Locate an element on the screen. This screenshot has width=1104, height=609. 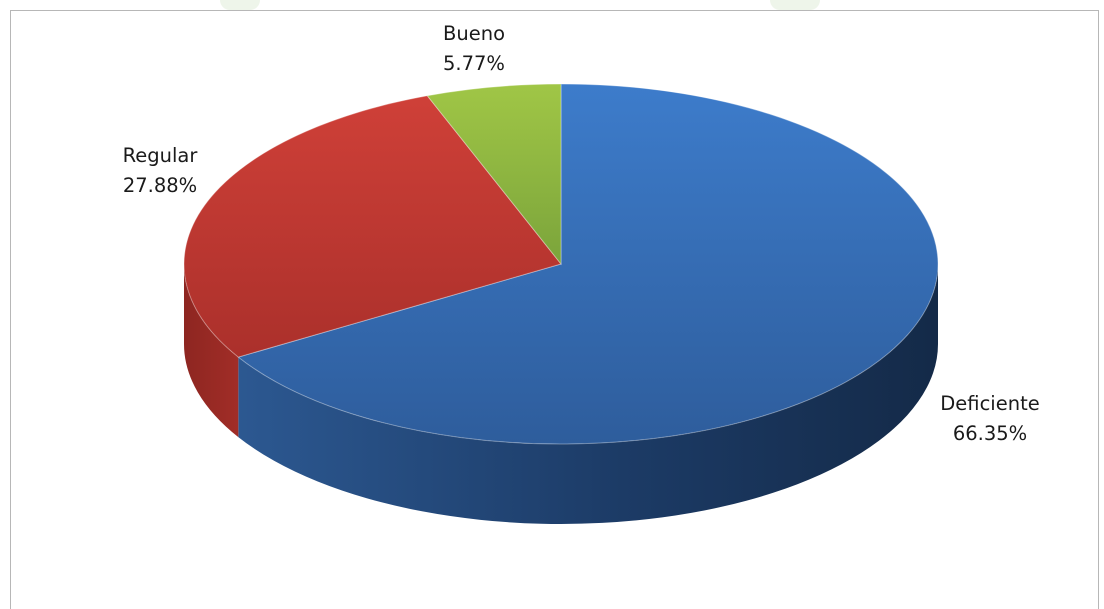
data-label-bueno: Bueno 5.77% is located at coordinates (474, 48).